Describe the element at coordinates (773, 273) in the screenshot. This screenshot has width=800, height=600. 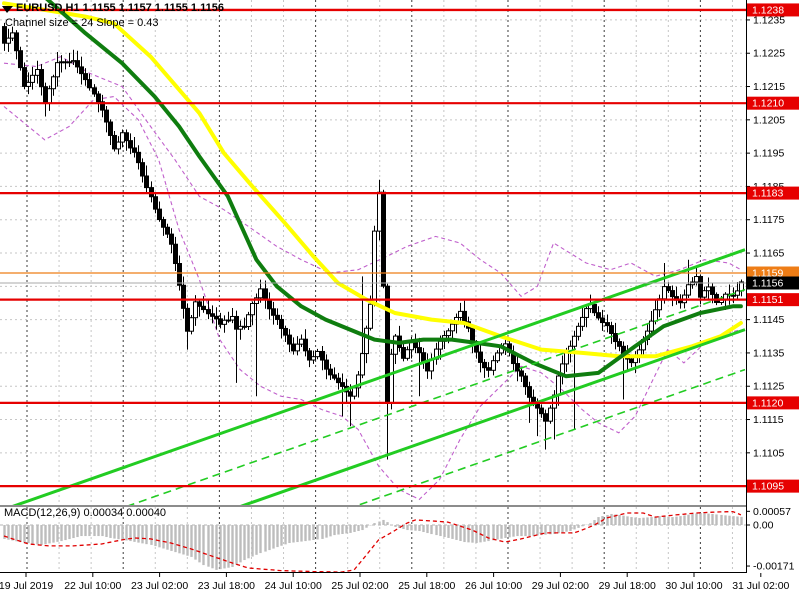
I see `price-badge-1.1159` at that location.